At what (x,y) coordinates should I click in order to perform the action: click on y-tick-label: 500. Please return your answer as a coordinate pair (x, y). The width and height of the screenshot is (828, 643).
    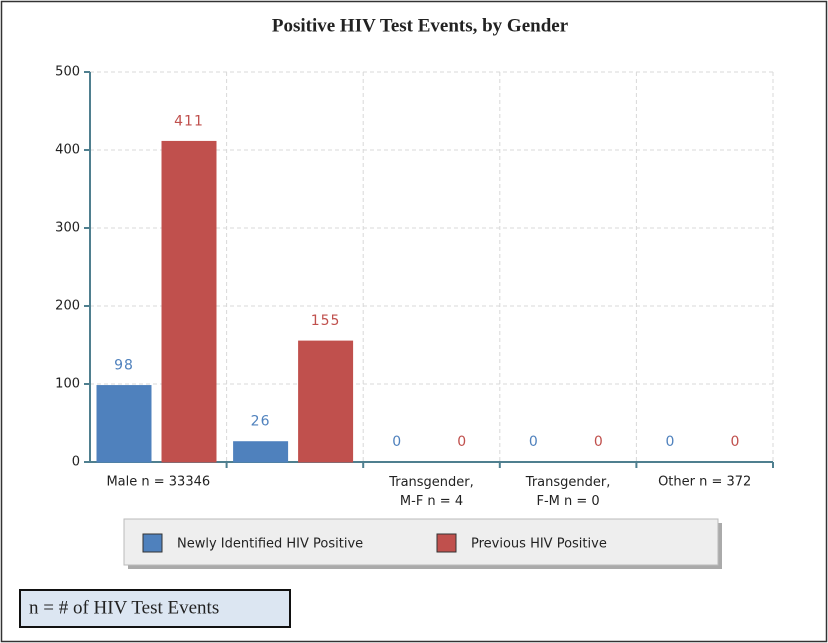
    Looking at the image, I should click on (67, 72).